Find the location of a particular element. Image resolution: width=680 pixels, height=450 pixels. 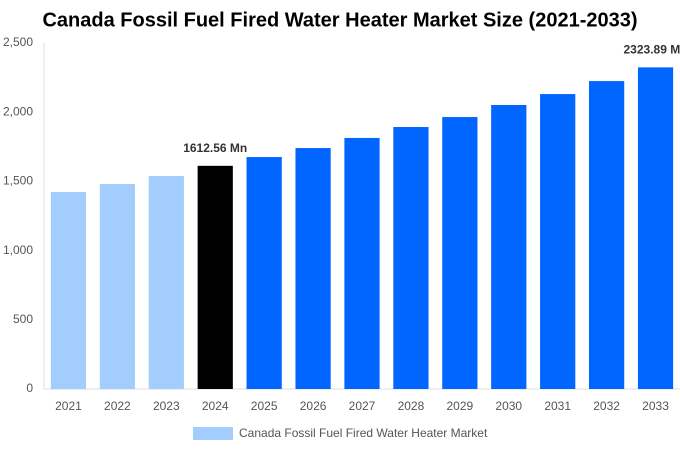

x-tick-label: 2030 is located at coordinates (508, 406).